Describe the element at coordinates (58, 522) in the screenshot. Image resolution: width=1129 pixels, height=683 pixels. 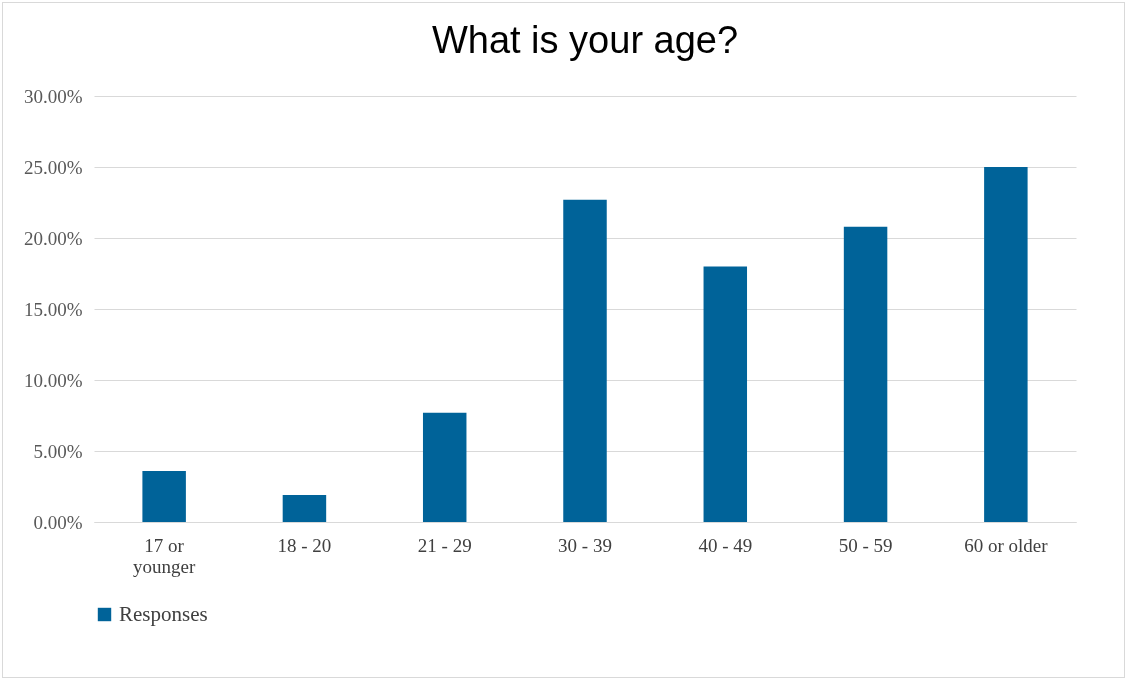
I see `y-tick-label: 0.00%` at that location.